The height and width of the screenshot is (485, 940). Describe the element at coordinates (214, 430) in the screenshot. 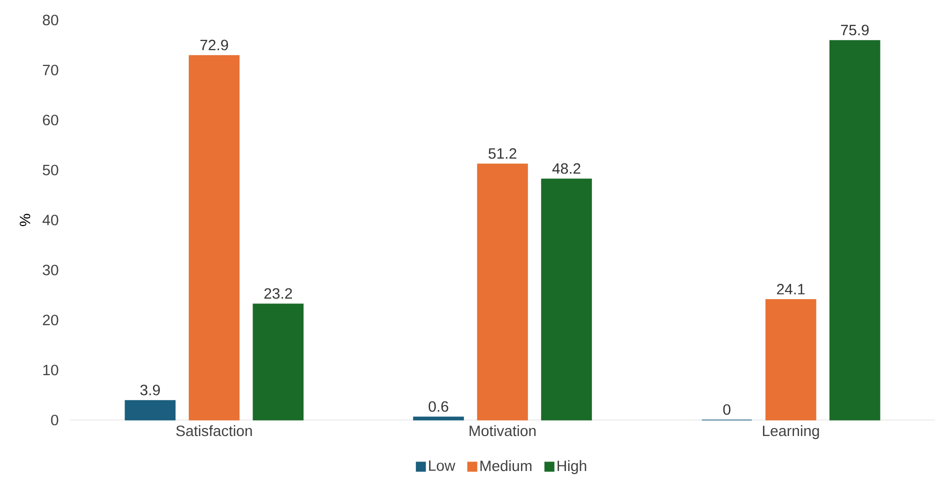

I see `x-tick-label: Satisfaction` at that location.